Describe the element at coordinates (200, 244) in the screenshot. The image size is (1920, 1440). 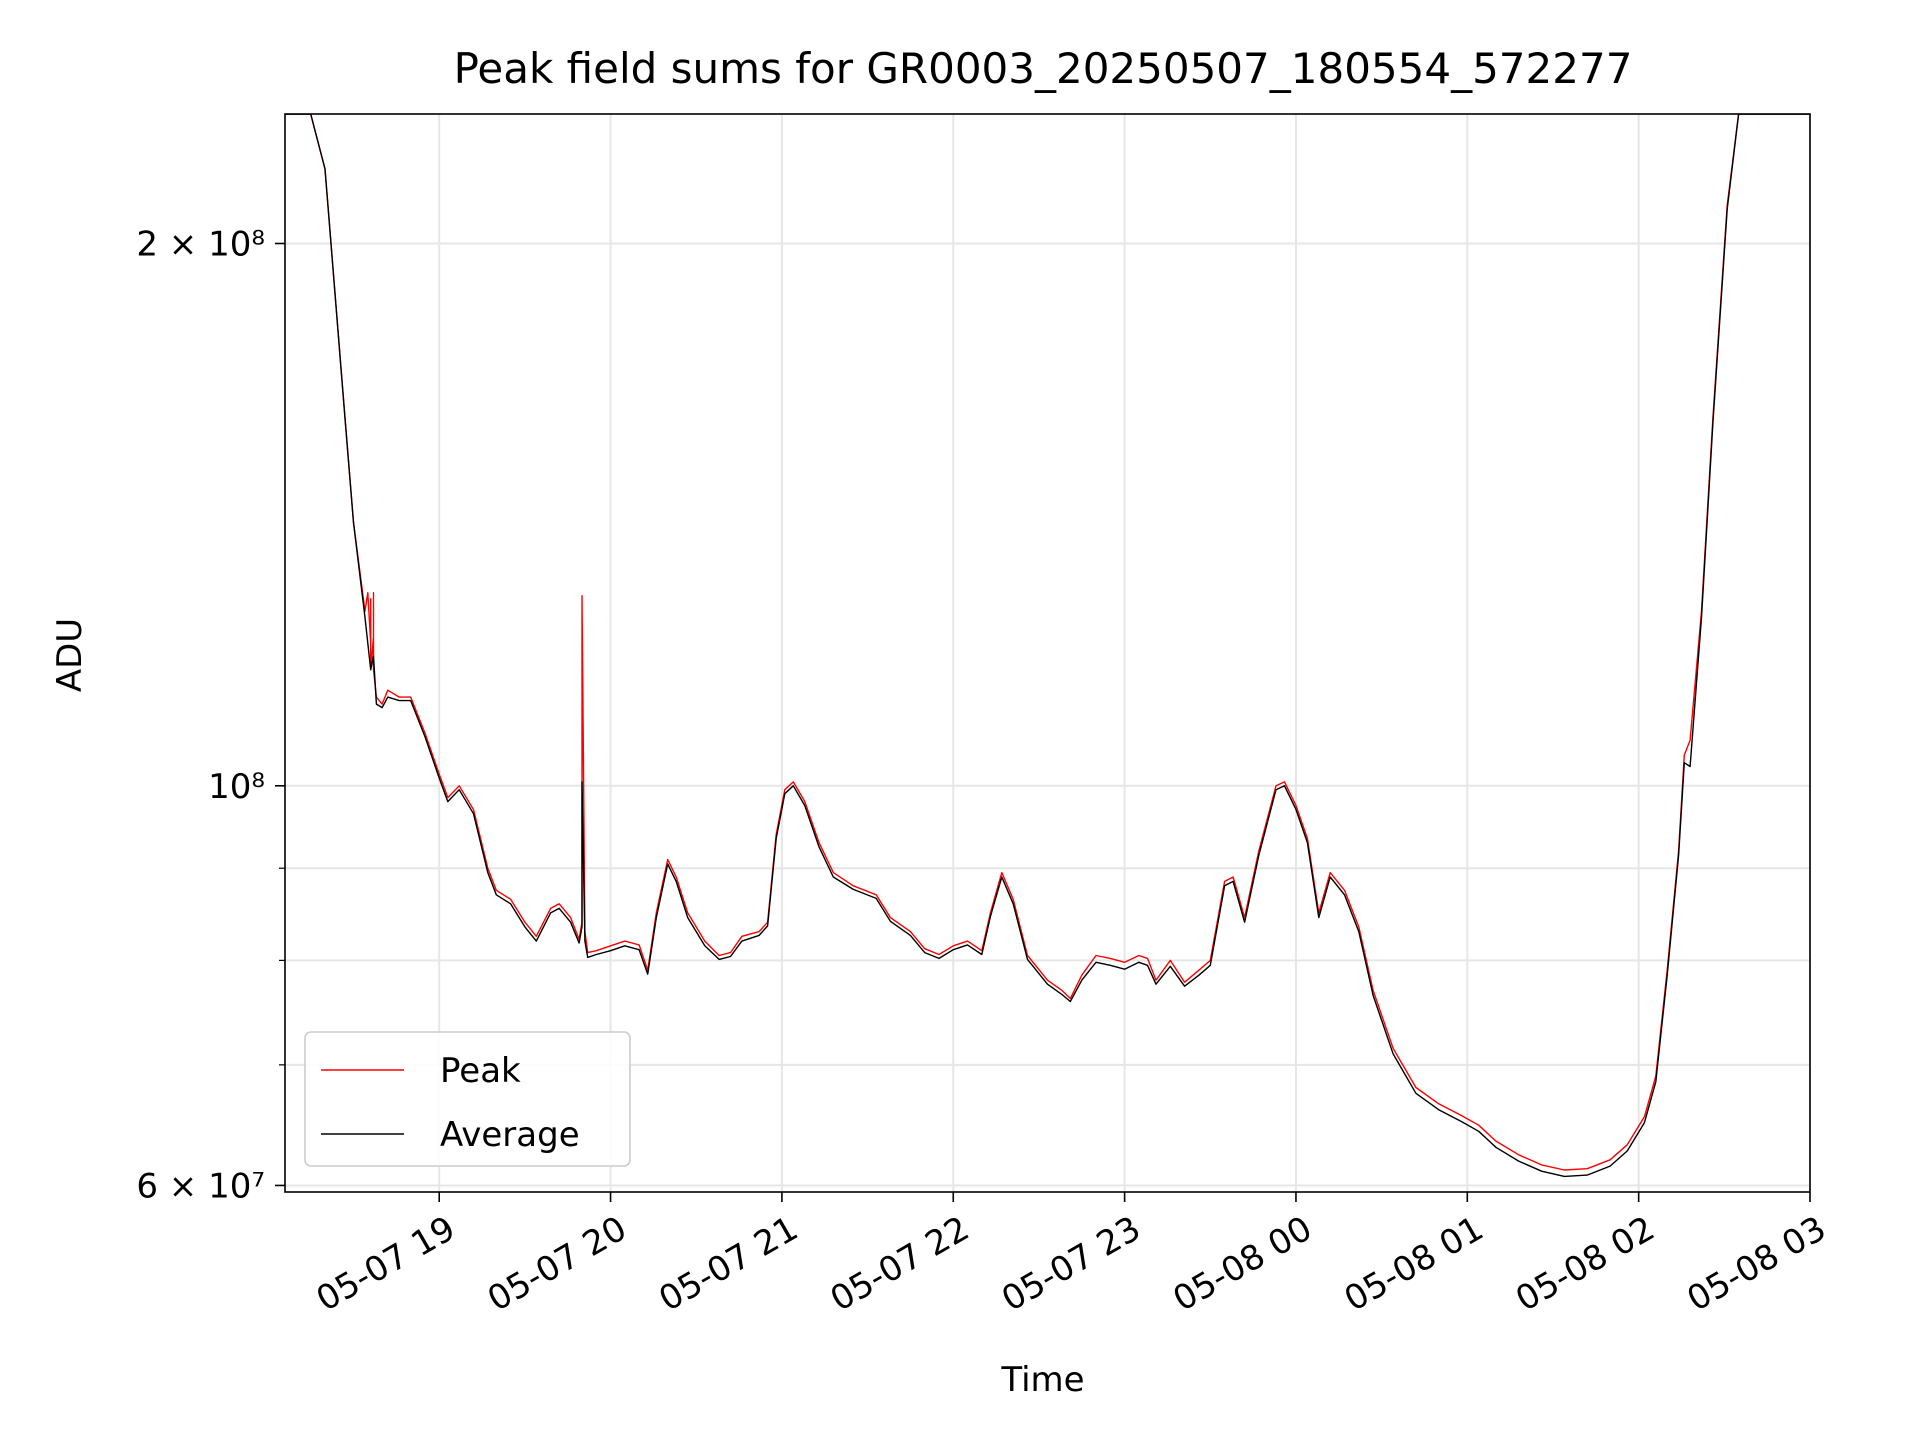
I see `y-tick-label: 2 × 10⁸` at that location.